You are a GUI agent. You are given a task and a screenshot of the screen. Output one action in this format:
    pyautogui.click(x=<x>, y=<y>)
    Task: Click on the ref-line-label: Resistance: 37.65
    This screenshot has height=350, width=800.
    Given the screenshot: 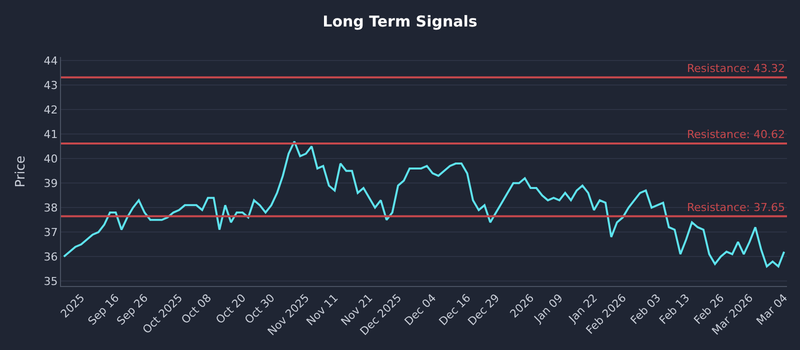 What is the action you would take?
    pyautogui.click(x=736, y=207)
    